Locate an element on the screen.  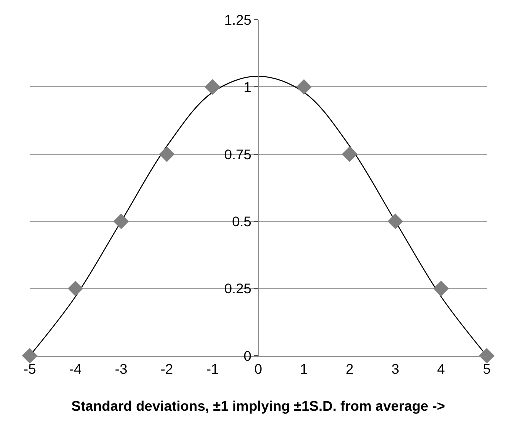
y-tick-label: 0.75 is located at coordinates (238, 154).